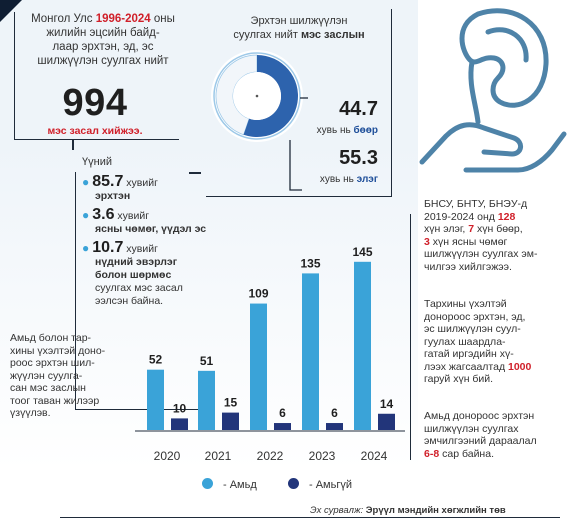  Describe the element at coordinates (365, 130) in the screenshot. I see `kidney-label: бөөр` at that location.